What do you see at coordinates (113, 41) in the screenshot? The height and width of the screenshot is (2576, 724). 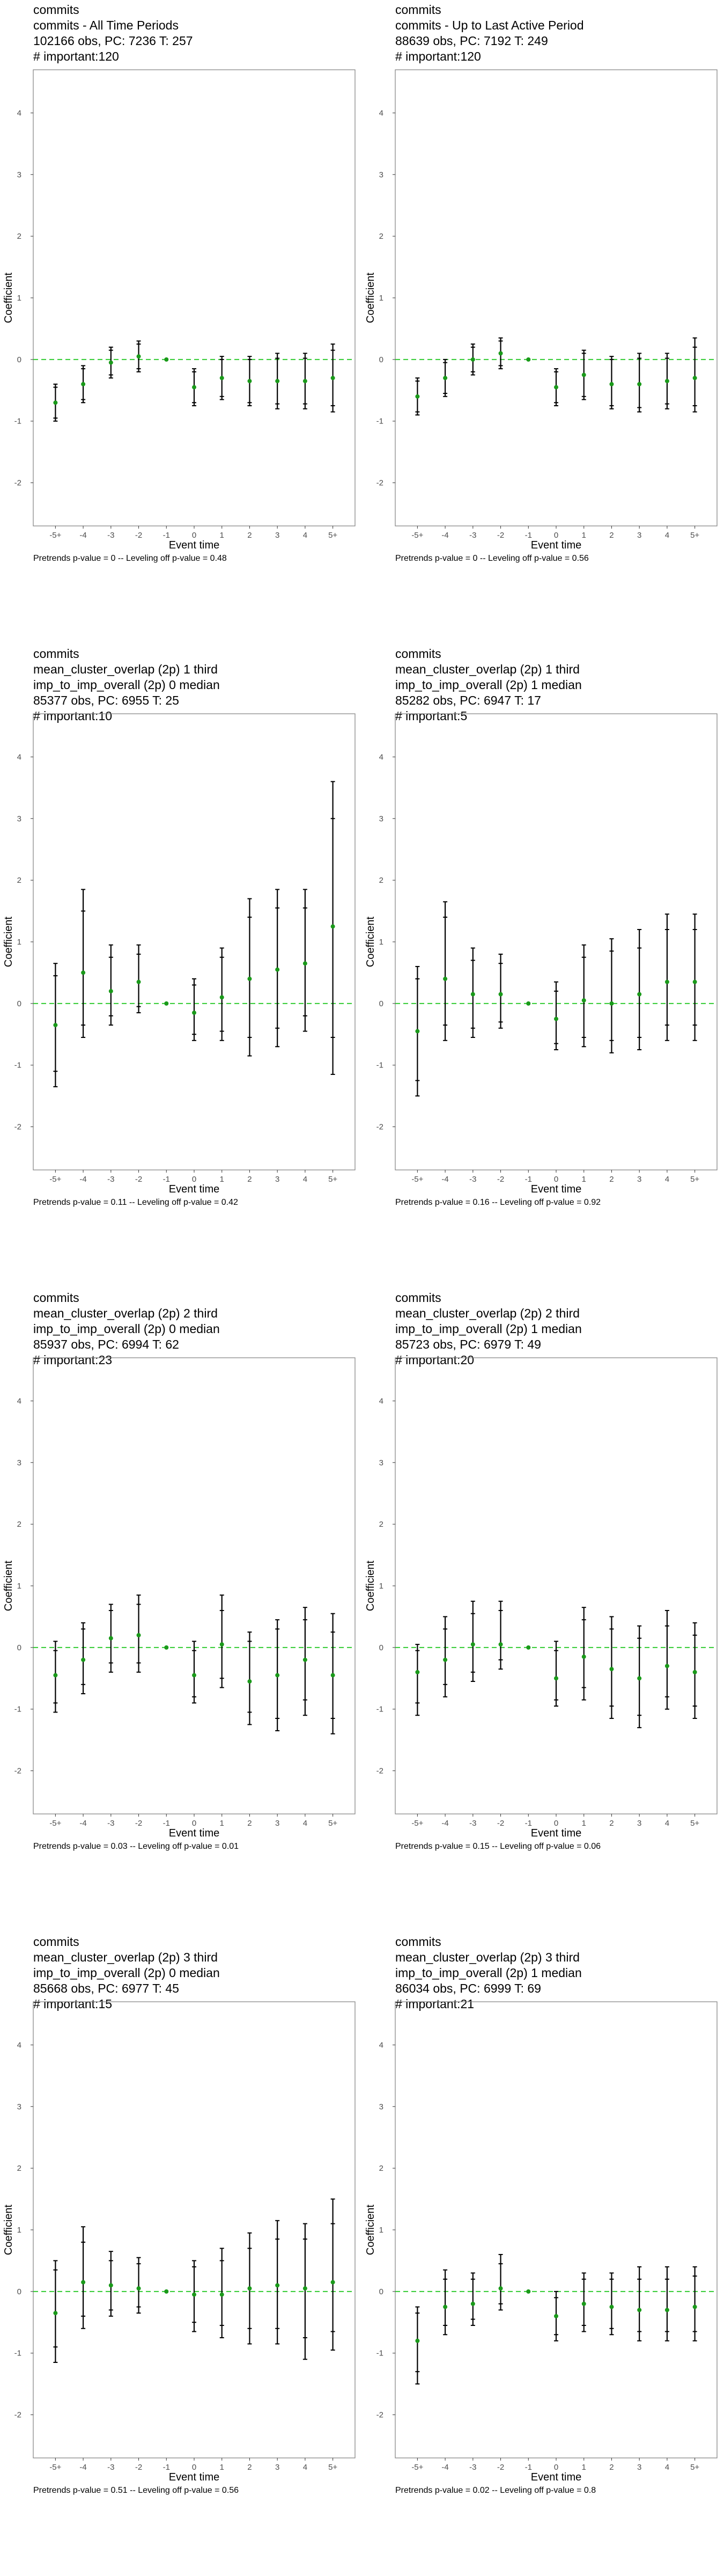 I see `chart-title-line: 102166 obs, PC: 7236 T: 257` at bounding box center [113, 41].